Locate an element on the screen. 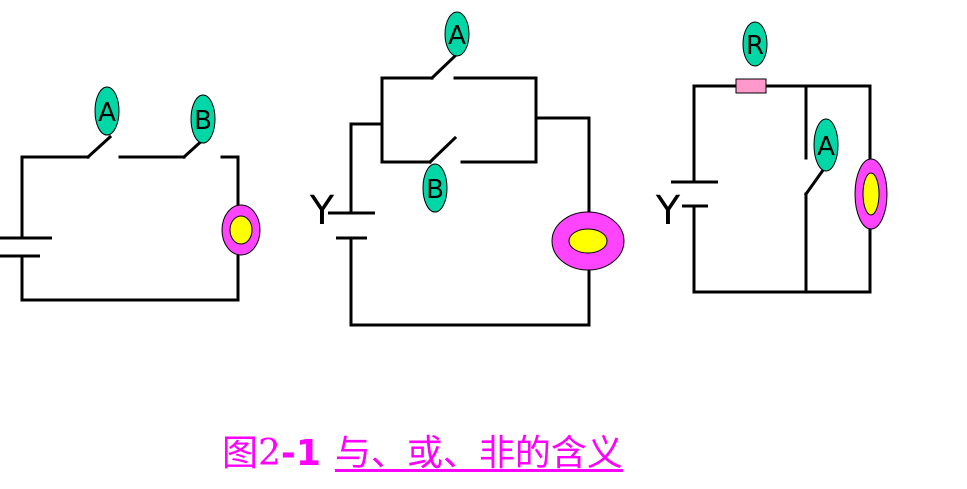 This screenshot has width=967, height=489. or-switch-b-blade is located at coordinates (442, 150).